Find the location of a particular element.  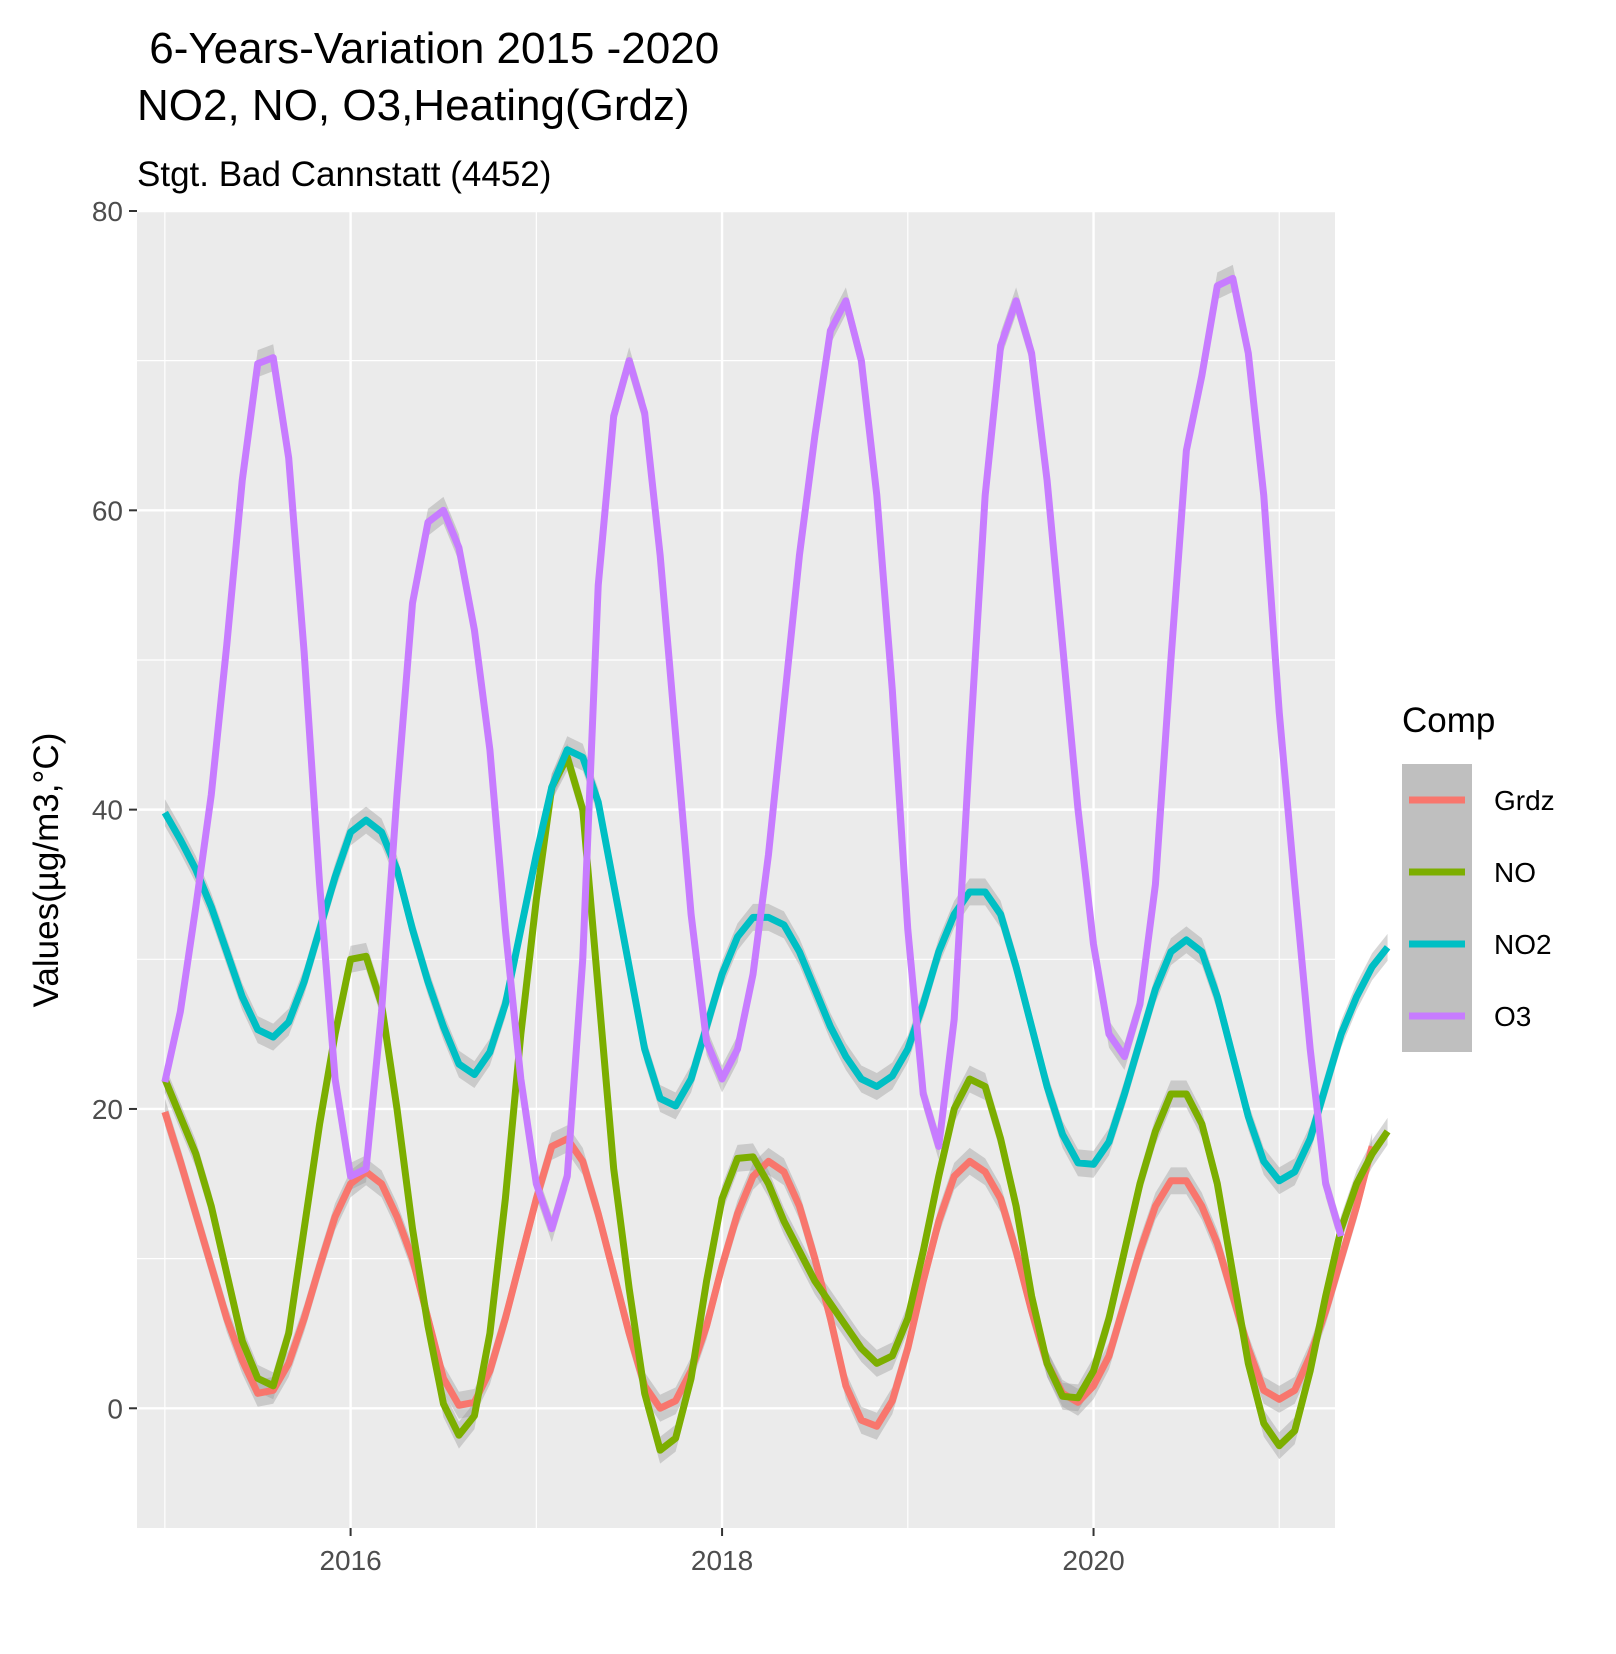

legend-label-o3: O3 is located at coordinates (1512, 1016).